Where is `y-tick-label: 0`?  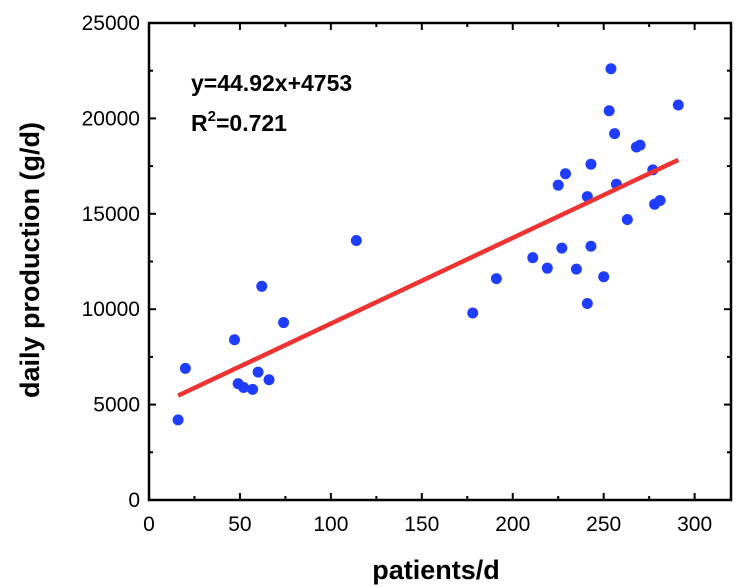 y-tick-label: 0 is located at coordinates (134, 500).